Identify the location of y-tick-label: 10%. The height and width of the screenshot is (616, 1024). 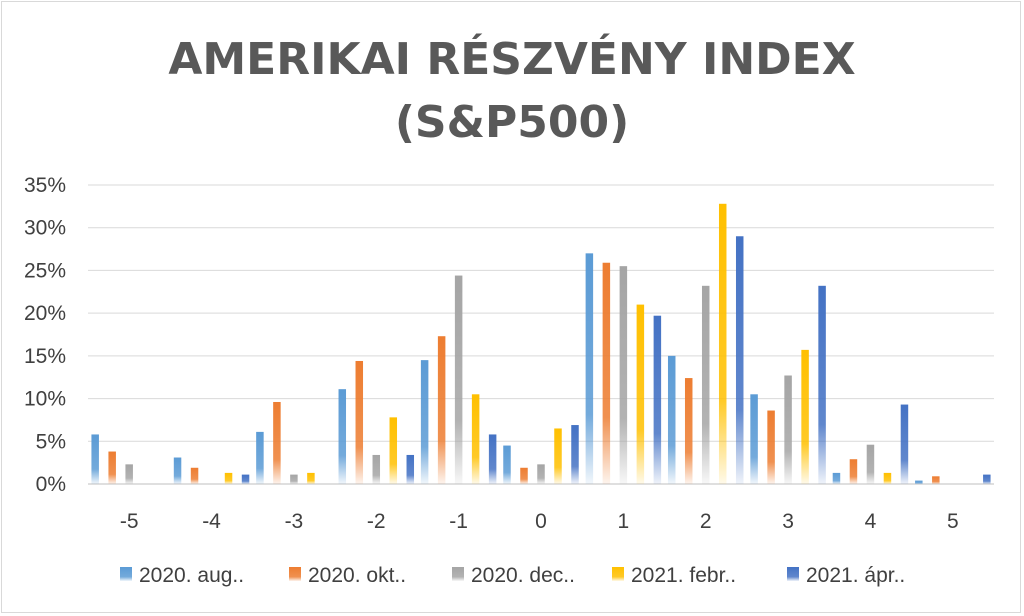
(45, 399).